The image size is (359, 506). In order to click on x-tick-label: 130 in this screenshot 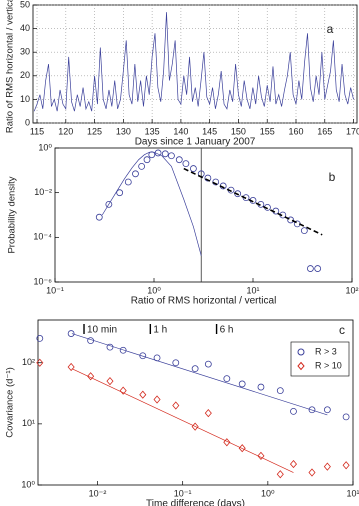, I will do `click(123, 131)`.